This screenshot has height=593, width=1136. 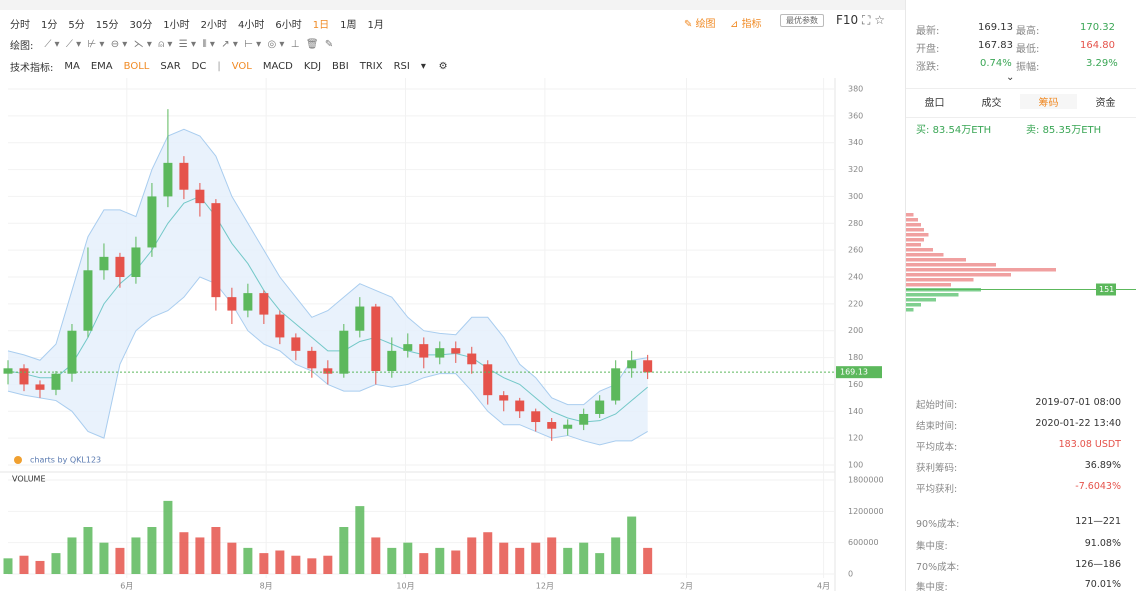 What do you see at coordinates (22, 46) in the screenshot?
I see `draw-label: 绘图:` at bounding box center [22, 46].